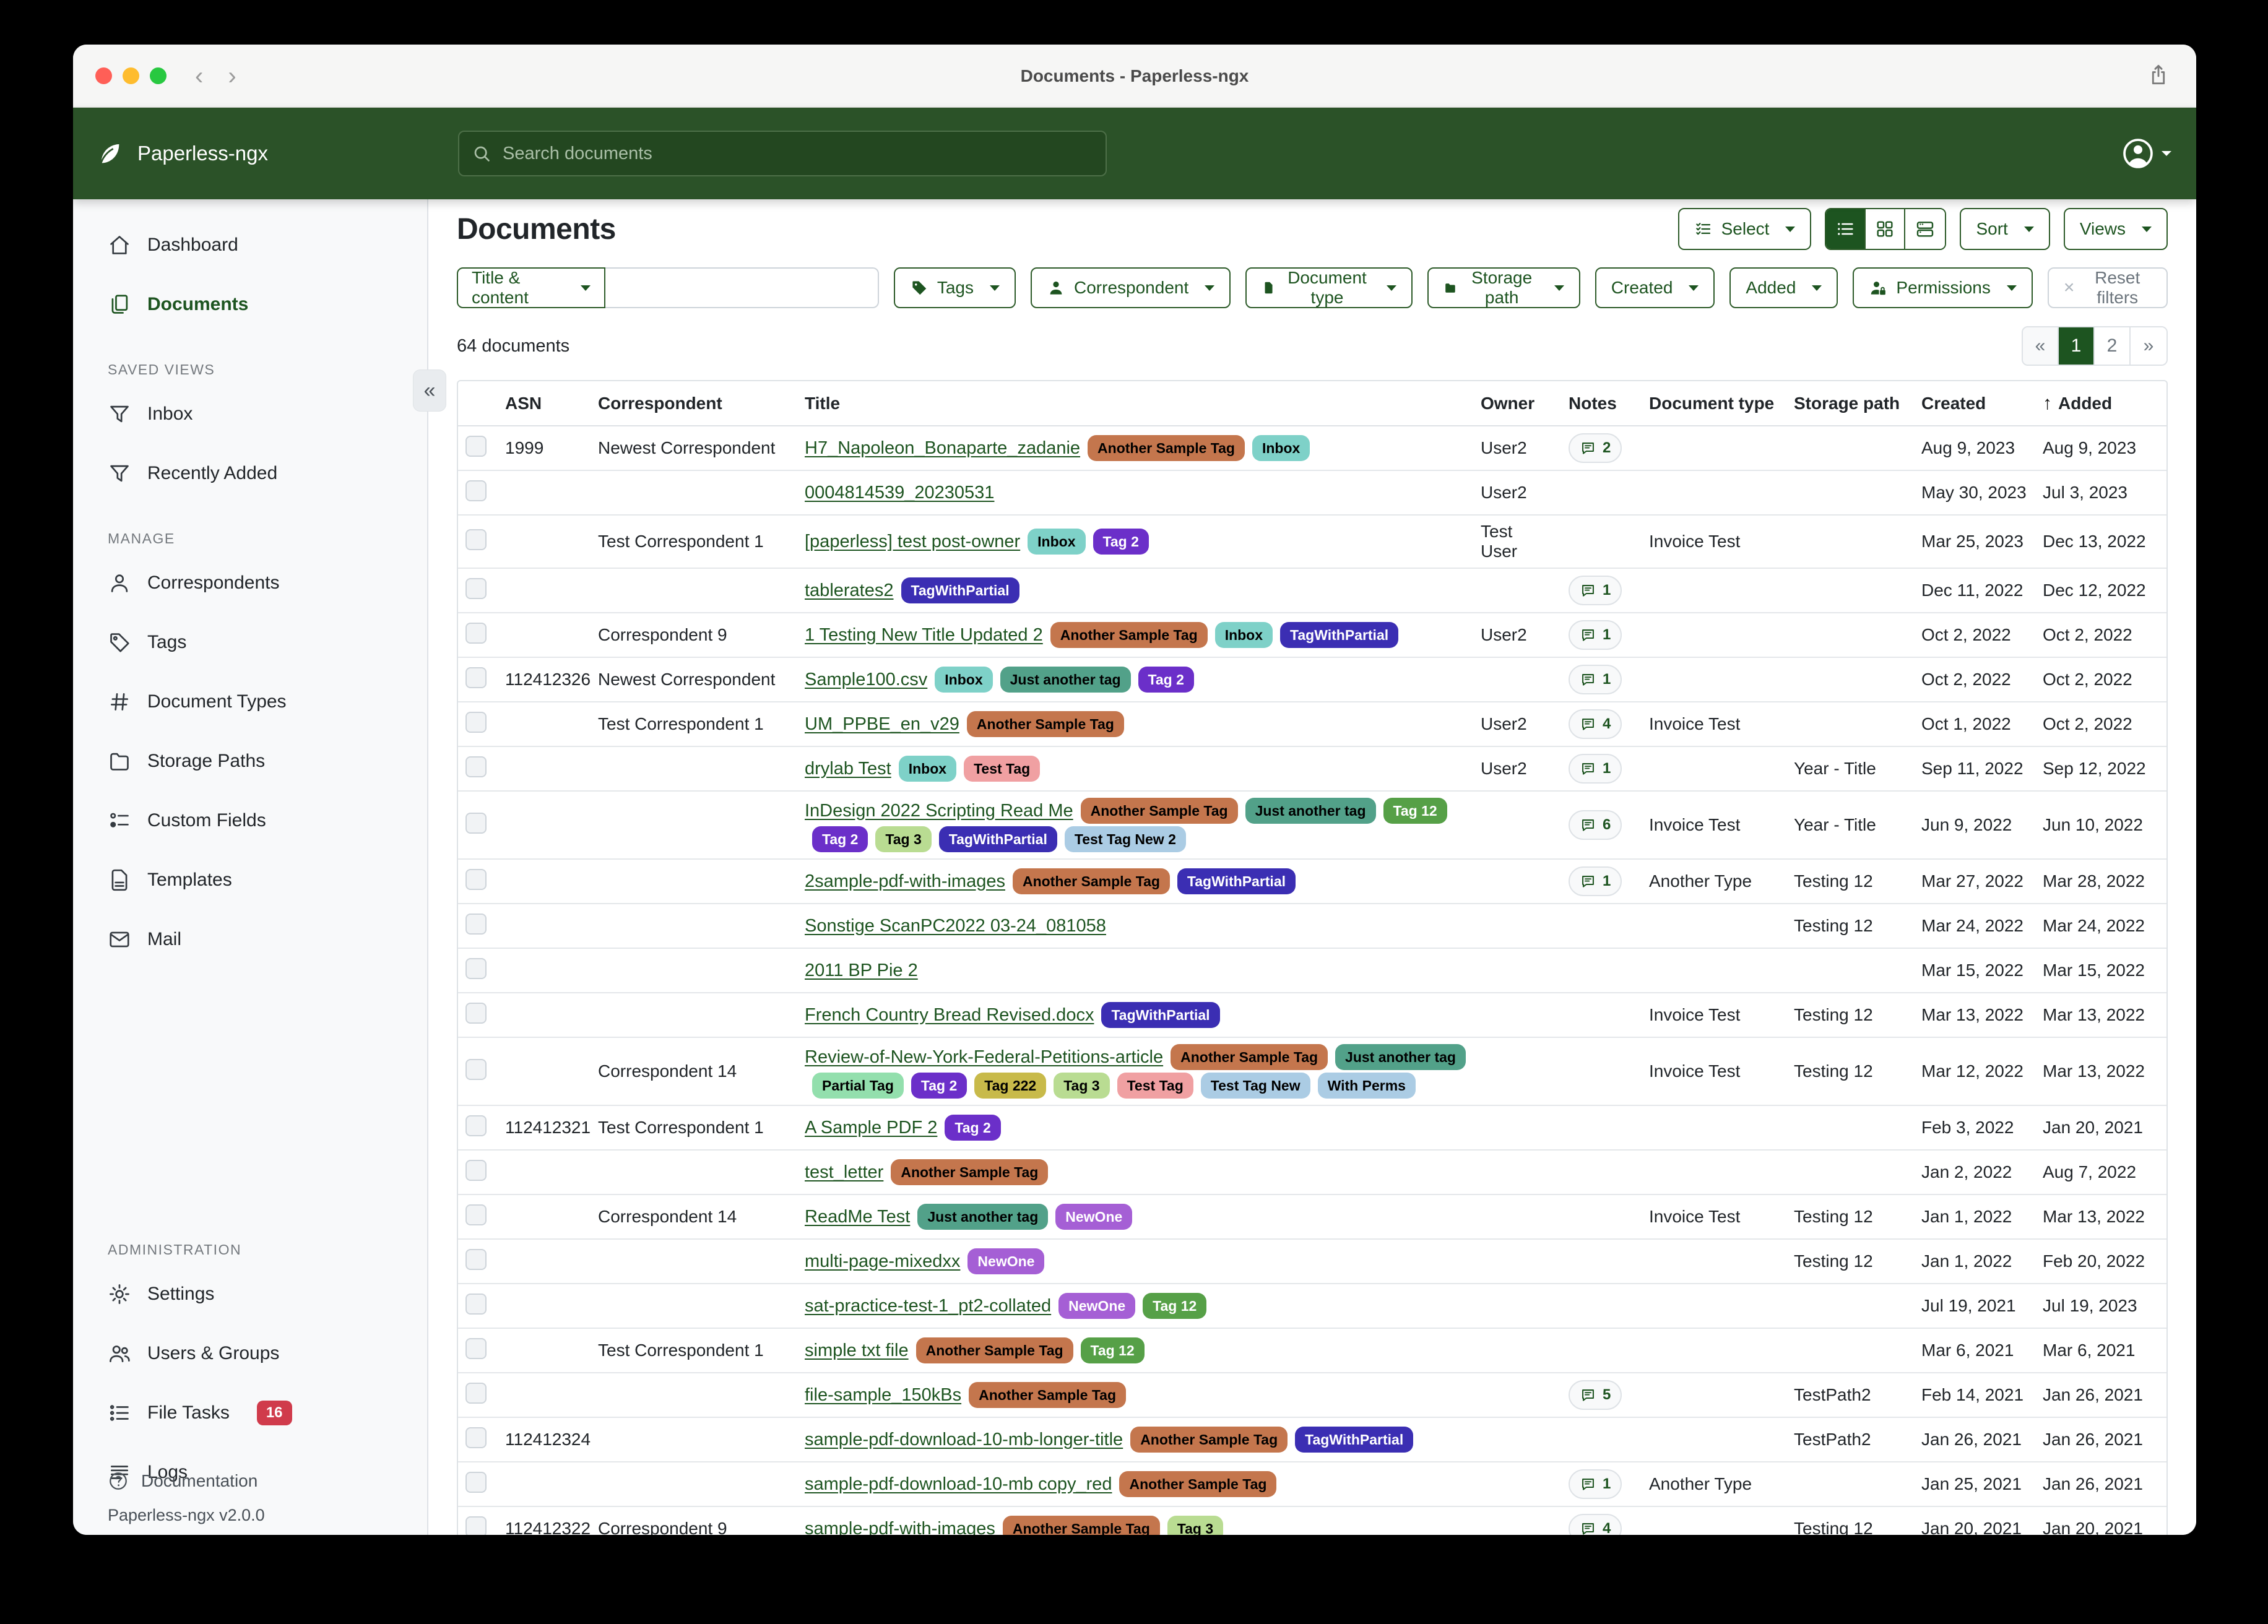  Describe the element at coordinates (1783, 287) in the screenshot. I see `added-filter-button: Added` at that location.